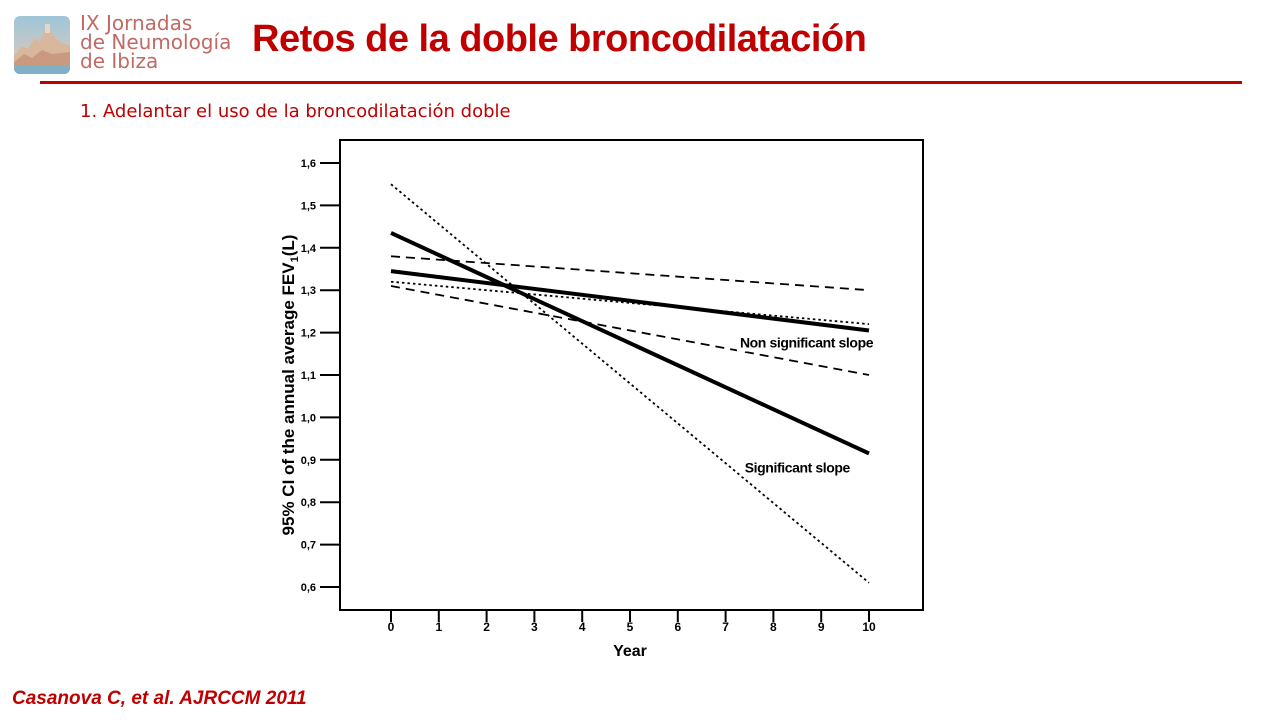 The height and width of the screenshot is (720, 1280). I want to click on y-tick-label: 1,2, so click(308, 334).